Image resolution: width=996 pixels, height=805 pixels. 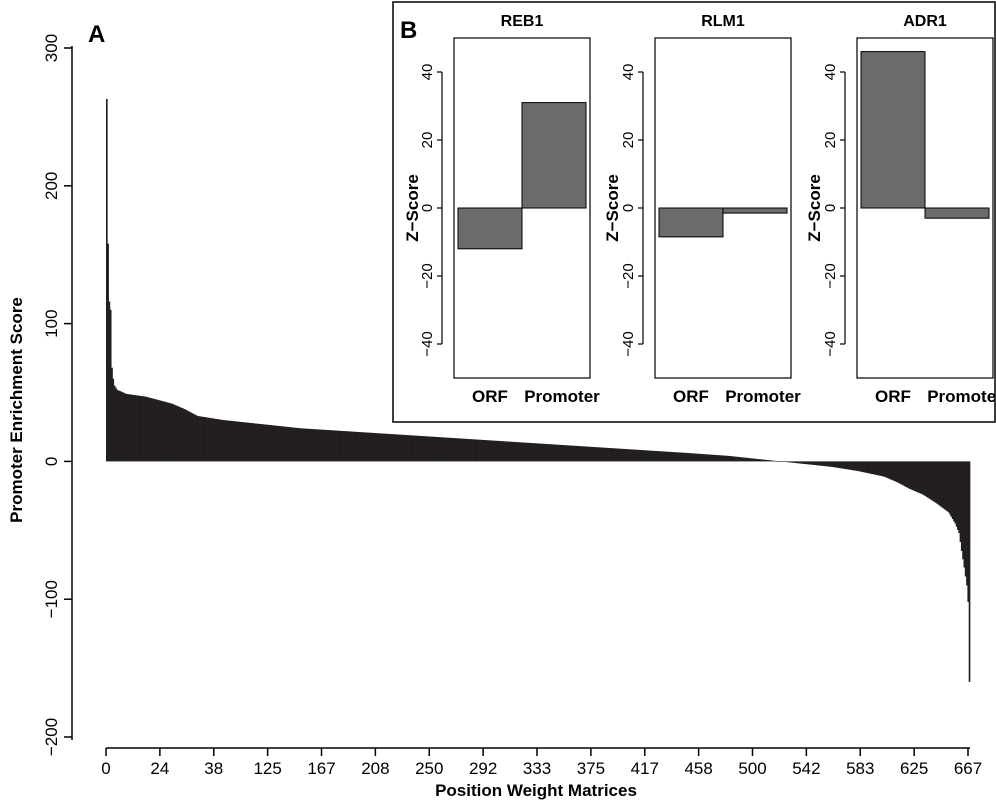 What do you see at coordinates (375, 768) in the screenshot?
I see `main-x-tick-label: 208` at bounding box center [375, 768].